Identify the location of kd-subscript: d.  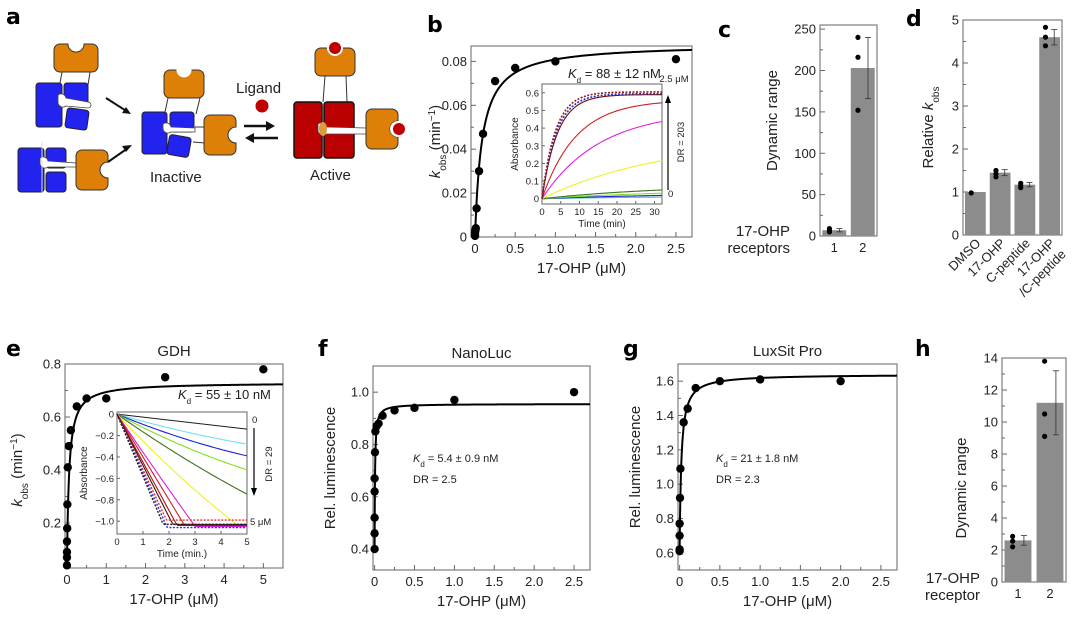
(579, 80).